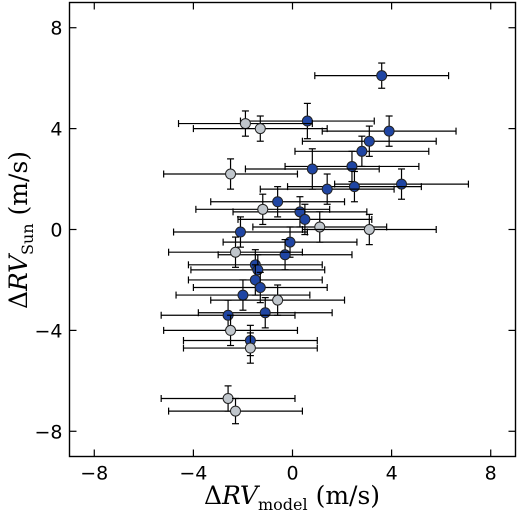 The width and height of the screenshot is (520, 517). I want to click on y-tick-label: −8, so click(48, 432).